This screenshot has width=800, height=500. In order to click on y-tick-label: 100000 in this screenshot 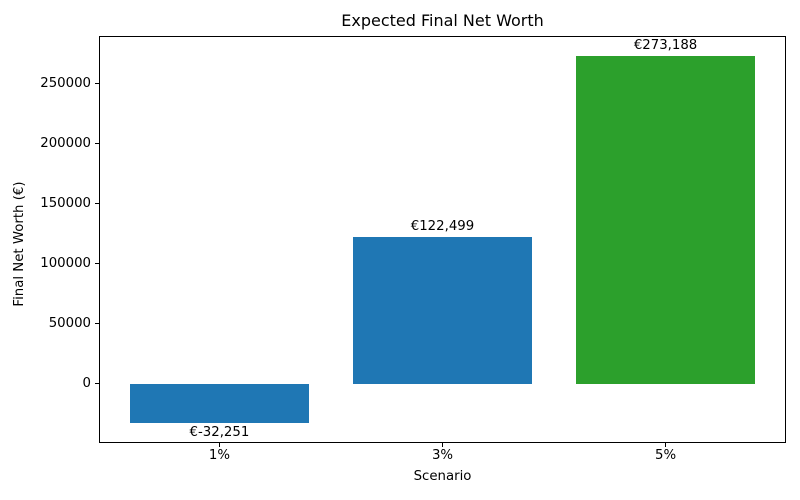, I will do `click(65, 263)`.